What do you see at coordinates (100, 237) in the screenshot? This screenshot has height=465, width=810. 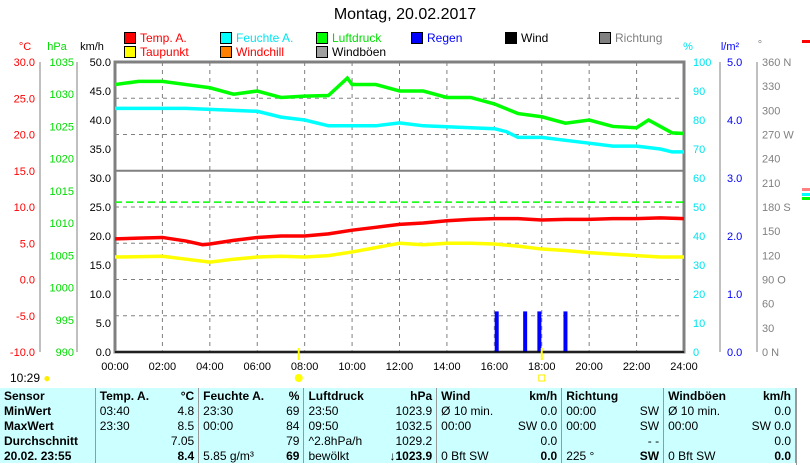 I see `axis-tick-wind: 20.0` at bounding box center [100, 237].